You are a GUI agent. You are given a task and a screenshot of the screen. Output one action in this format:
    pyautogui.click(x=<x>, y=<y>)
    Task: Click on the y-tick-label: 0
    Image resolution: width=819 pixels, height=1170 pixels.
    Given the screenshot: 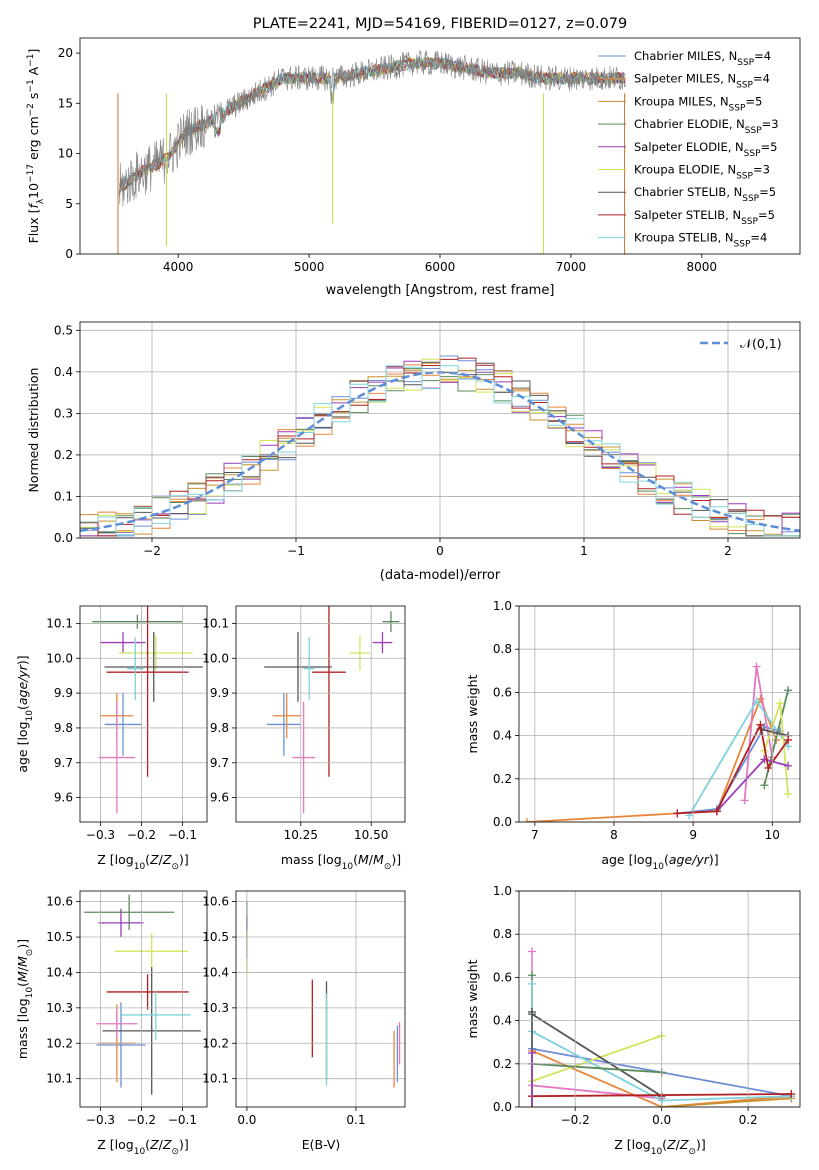 What is the action you would take?
    pyautogui.click(x=69, y=254)
    